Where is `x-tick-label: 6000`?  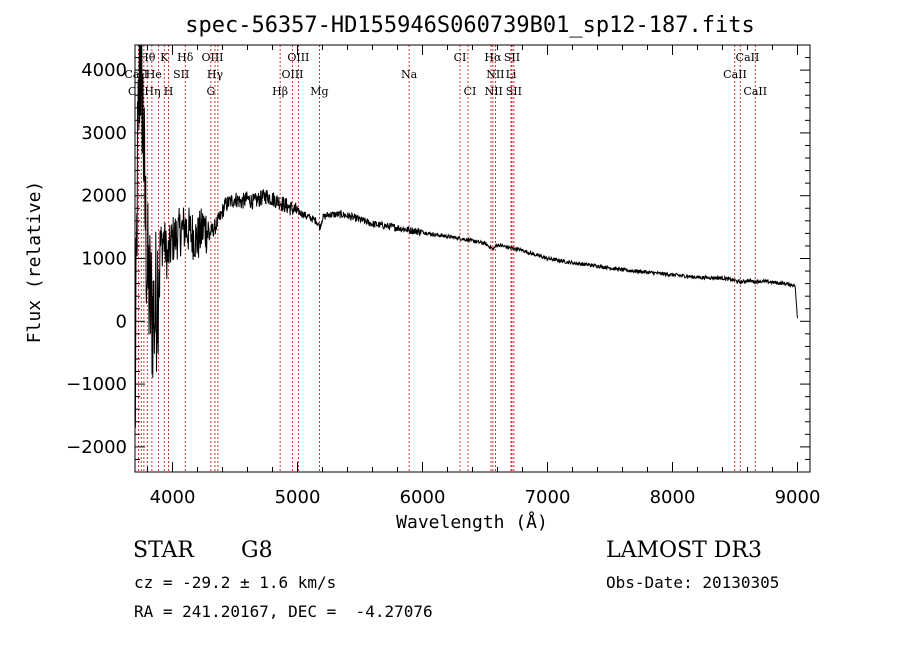
x-tick-label: 6000 is located at coordinates (423, 497).